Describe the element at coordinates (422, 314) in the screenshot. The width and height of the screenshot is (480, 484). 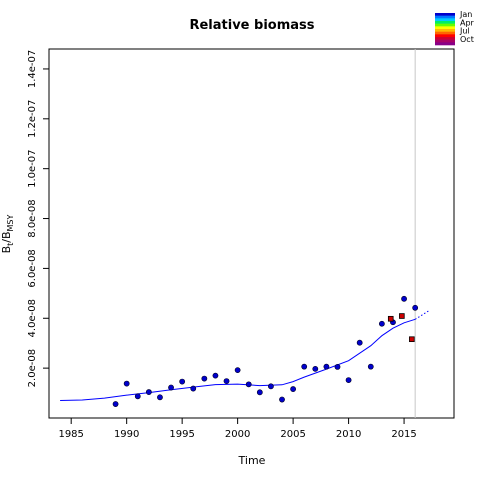
I see `projection-dotted-line` at that location.